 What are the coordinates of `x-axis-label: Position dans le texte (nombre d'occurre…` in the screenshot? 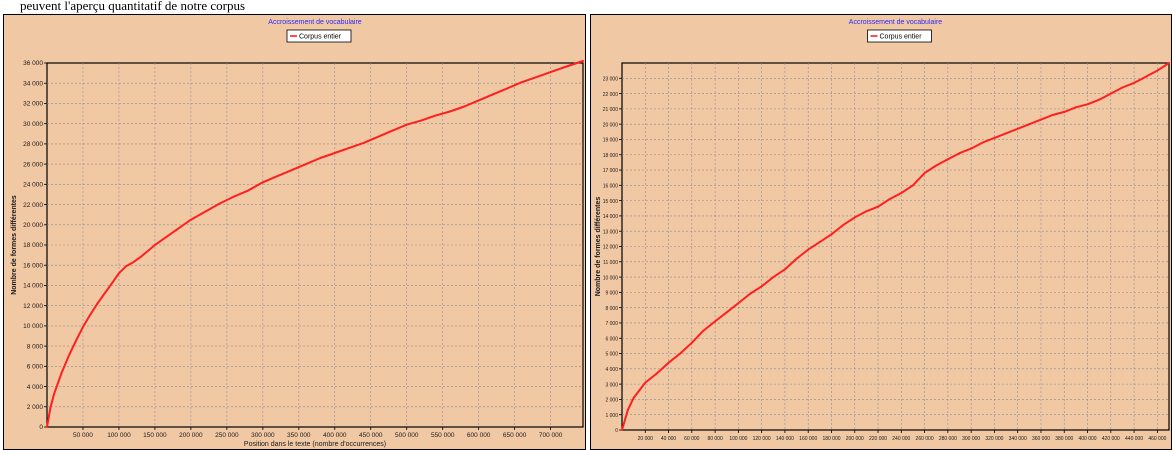 It's located at (315, 444).